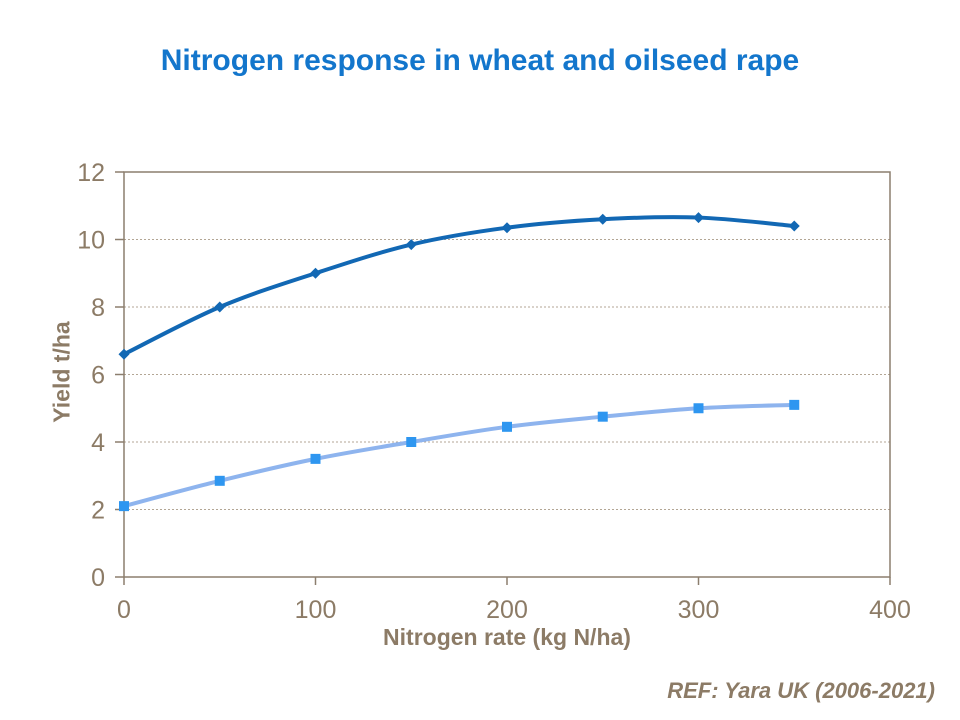  I want to click on y-tick-label: 10, so click(91, 241).